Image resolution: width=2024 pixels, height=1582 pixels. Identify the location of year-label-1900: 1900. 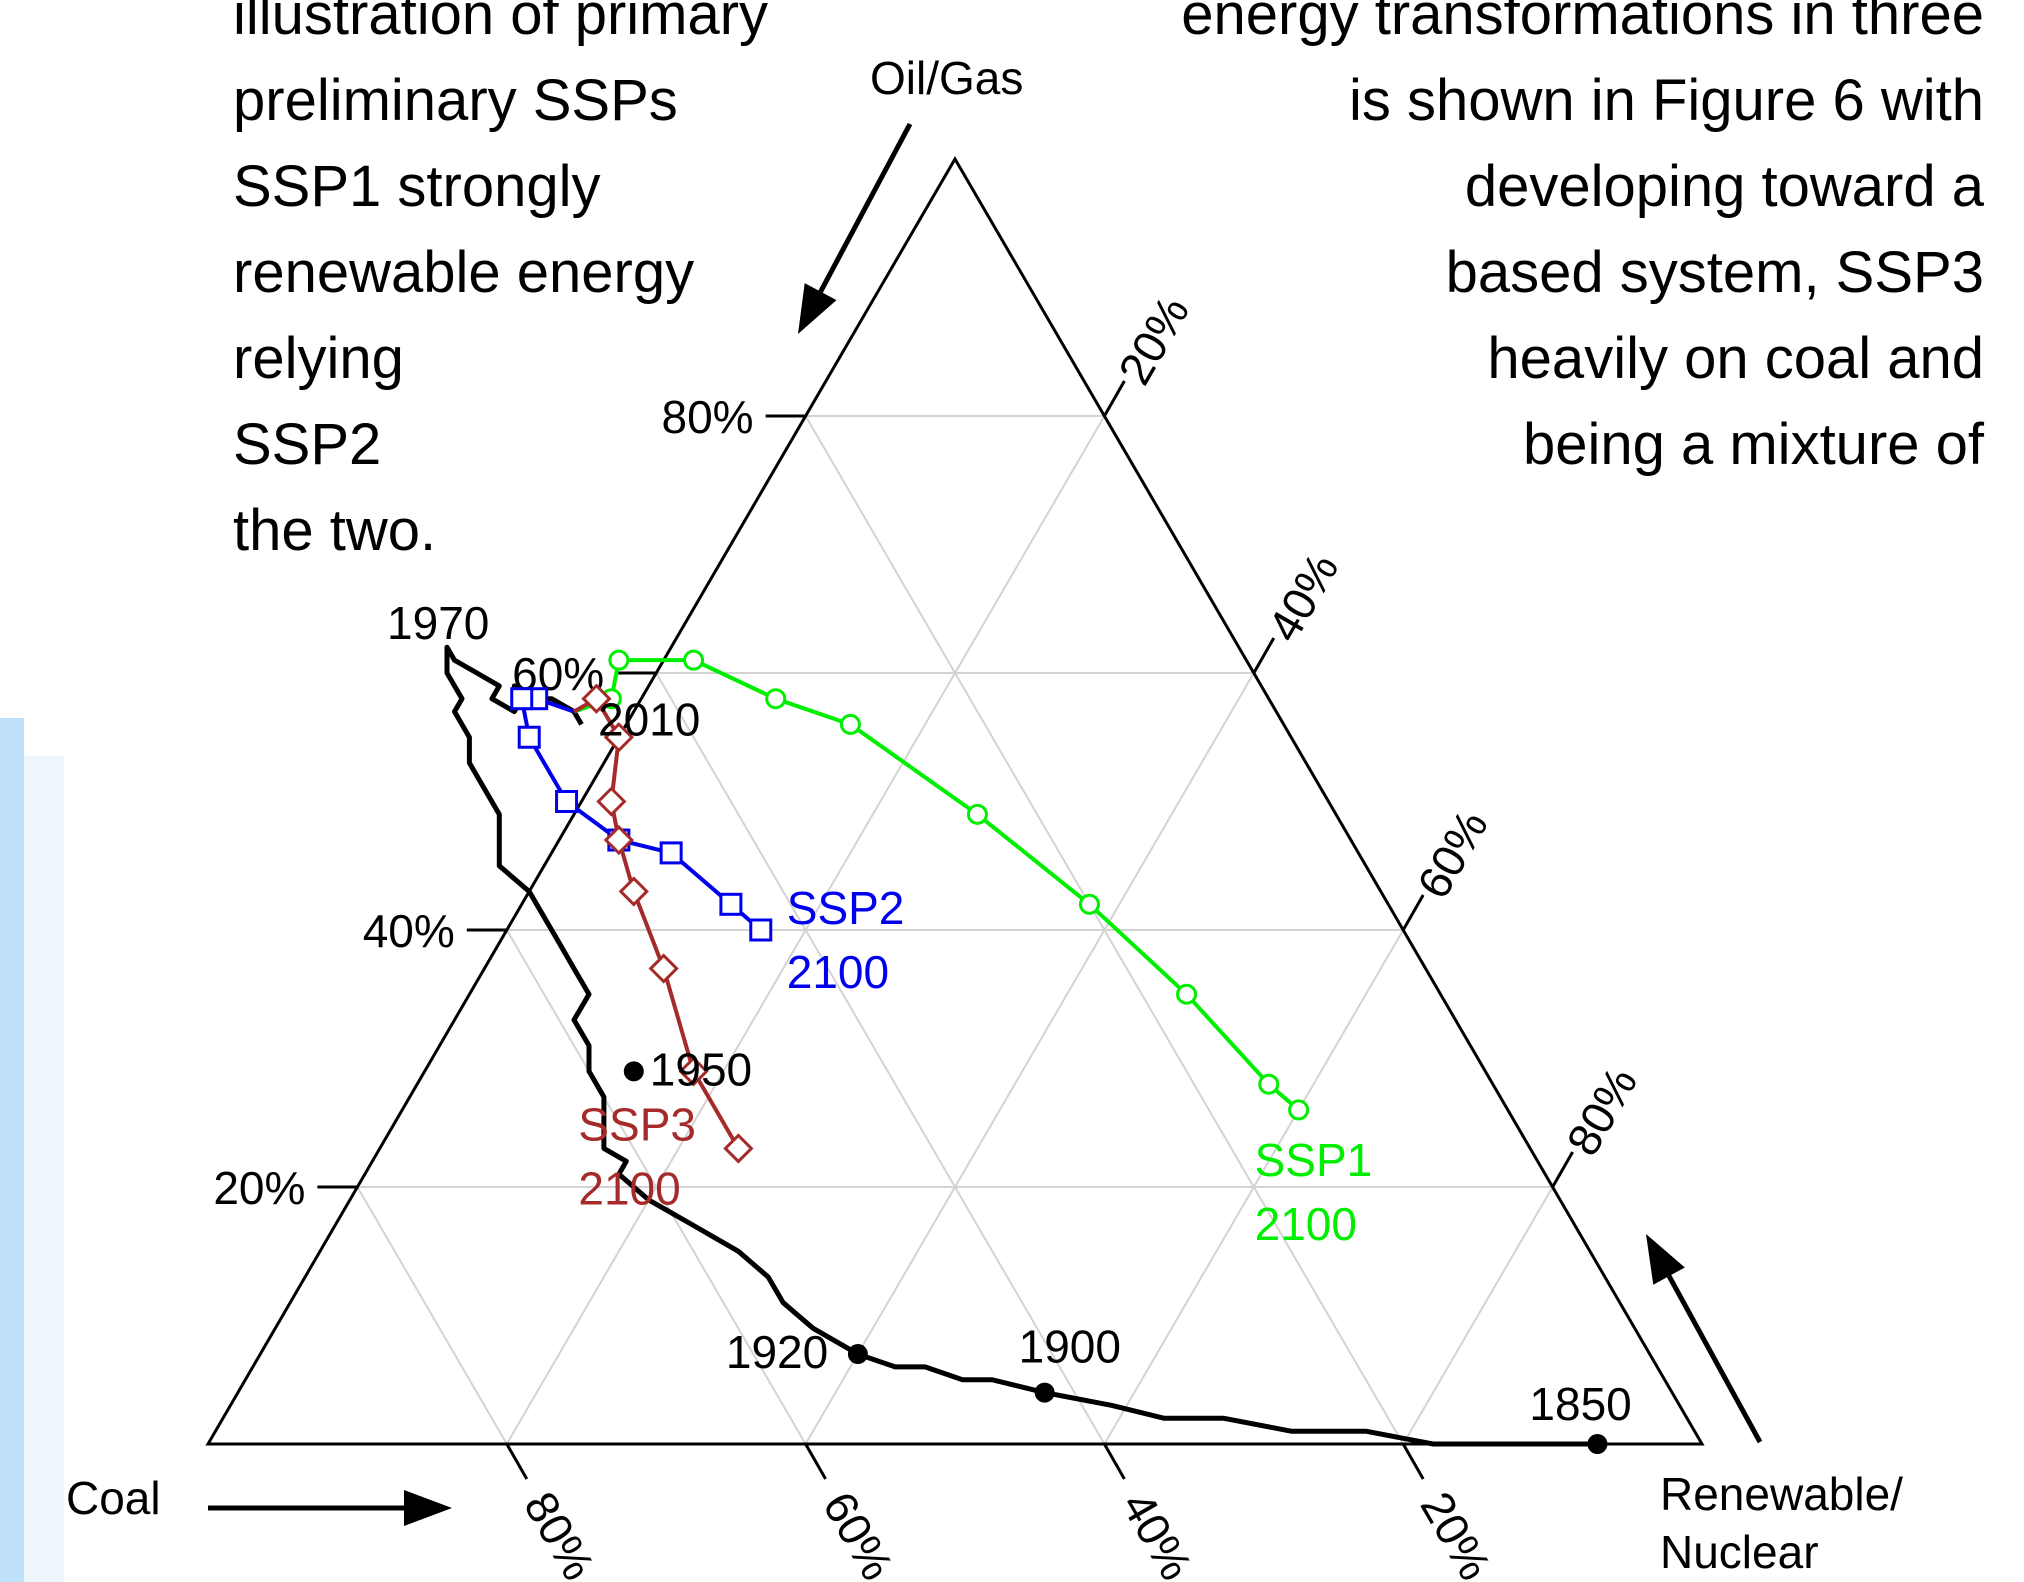
(1070, 1347).